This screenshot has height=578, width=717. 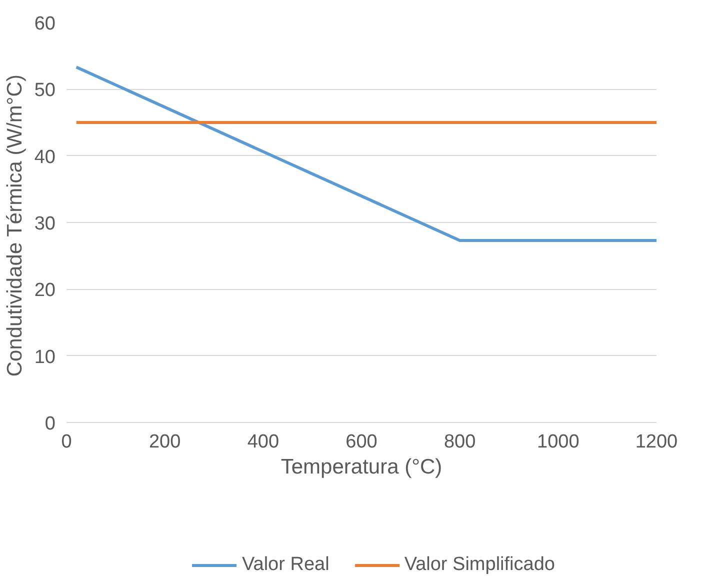 What do you see at coordinates (66, 442) in the screenshot?
I see `x-tick-label: 0` at bounding box center [66, 442].